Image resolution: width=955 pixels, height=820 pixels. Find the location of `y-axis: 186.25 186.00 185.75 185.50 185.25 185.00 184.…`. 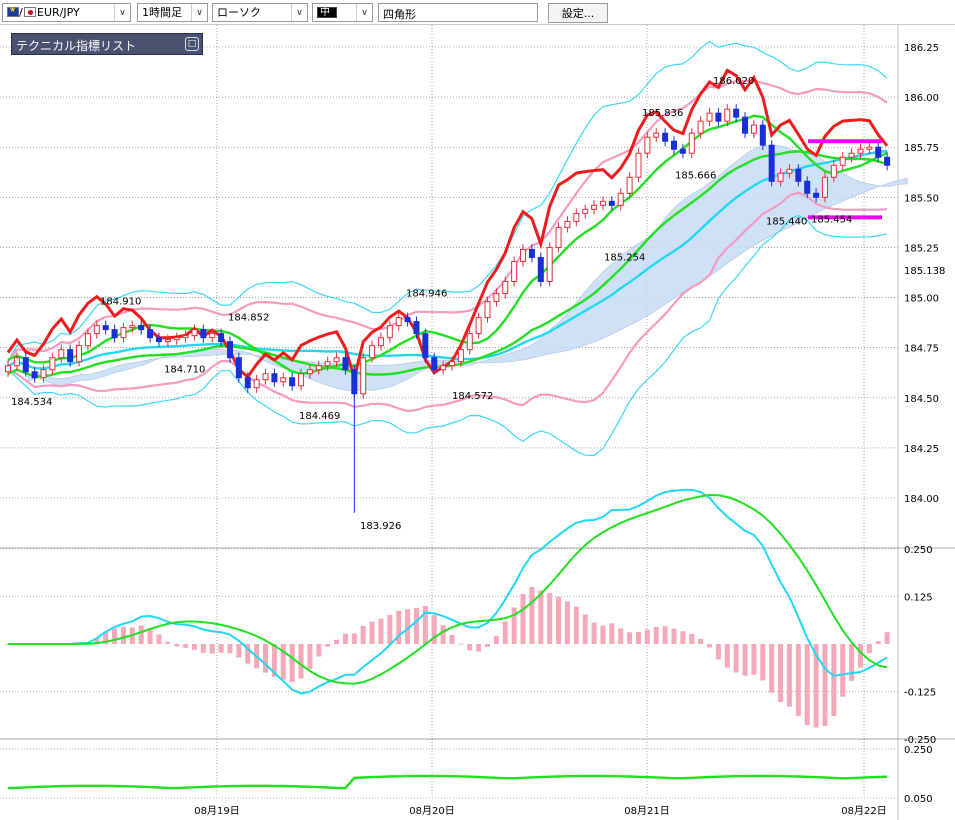

y-axis: 186.25 186.00 185.75 185.50 185.25 185.00 184.… is located at coordinates (924, 274).